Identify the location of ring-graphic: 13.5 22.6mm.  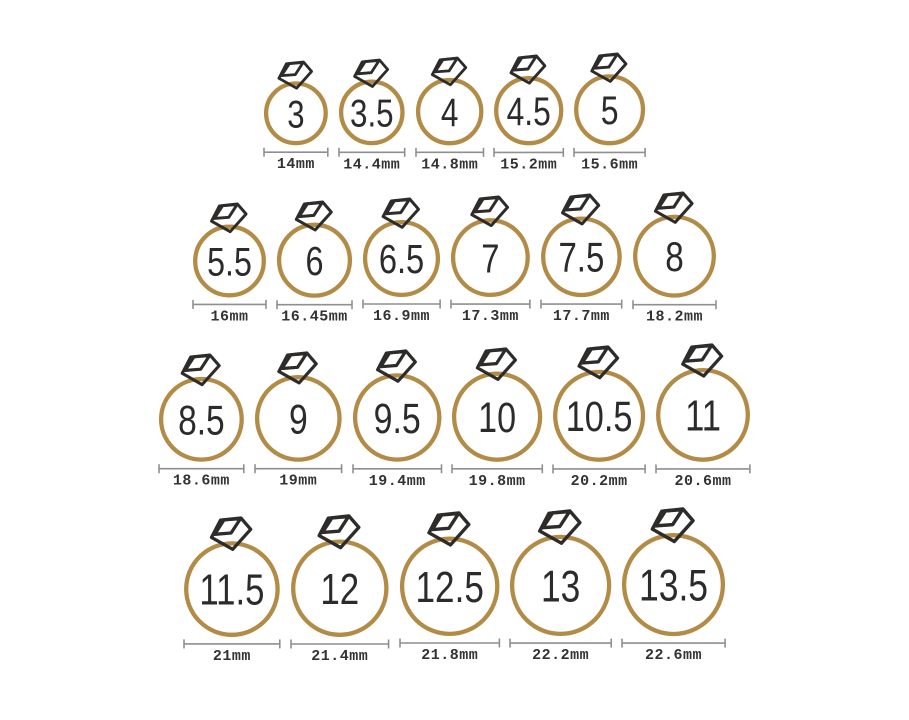
(673, 585).